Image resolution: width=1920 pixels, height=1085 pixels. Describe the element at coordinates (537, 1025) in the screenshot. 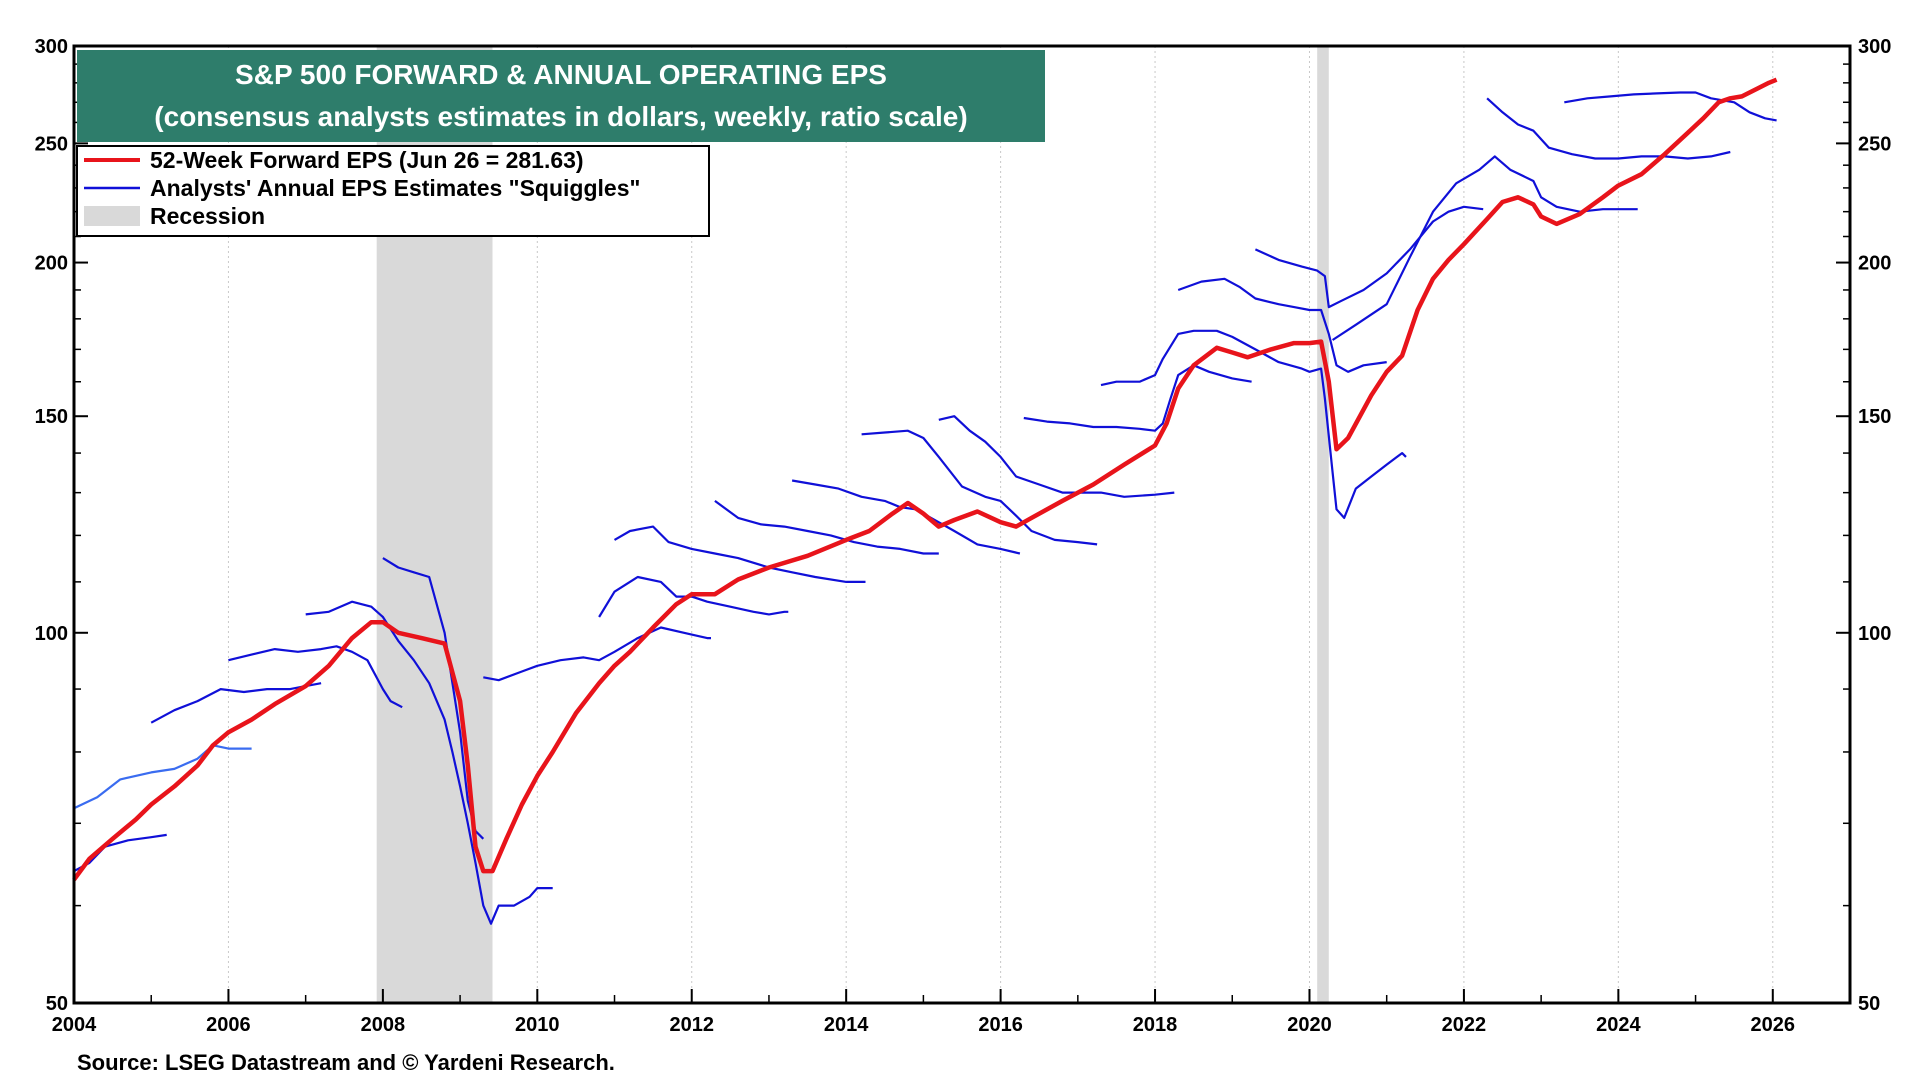

I see `x-tick-label-2010: 2010` at that location.